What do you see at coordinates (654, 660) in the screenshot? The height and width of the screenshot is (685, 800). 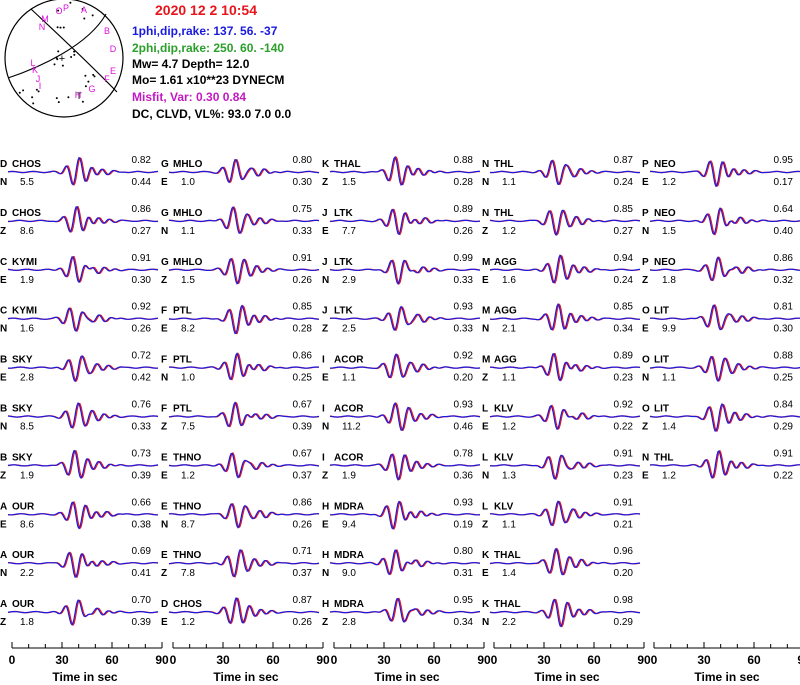 I see `tick-label: 0` at bounding box center [654, 660].